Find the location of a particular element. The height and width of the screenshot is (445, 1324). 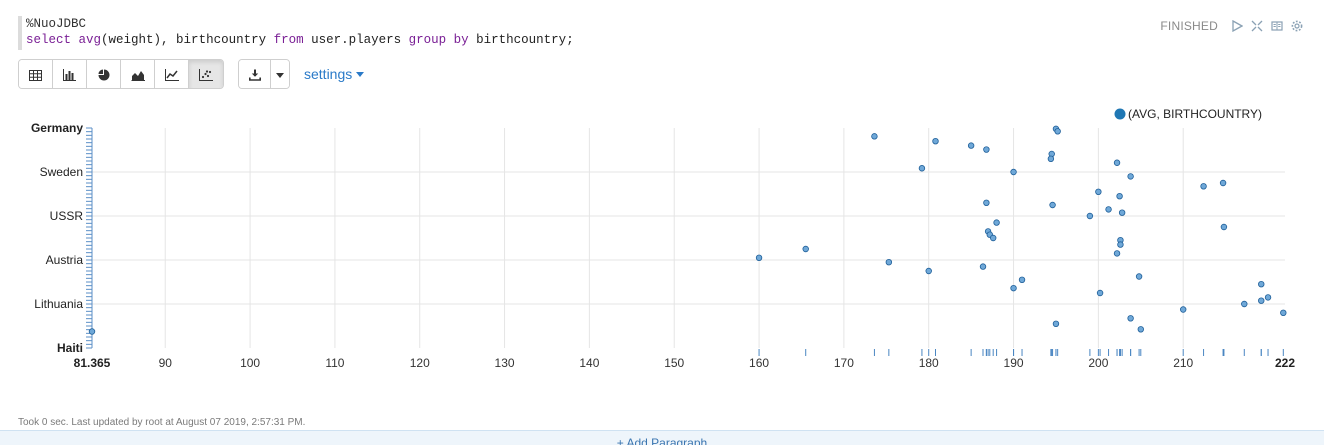

table-view-button is located at coordinates (36, 74).